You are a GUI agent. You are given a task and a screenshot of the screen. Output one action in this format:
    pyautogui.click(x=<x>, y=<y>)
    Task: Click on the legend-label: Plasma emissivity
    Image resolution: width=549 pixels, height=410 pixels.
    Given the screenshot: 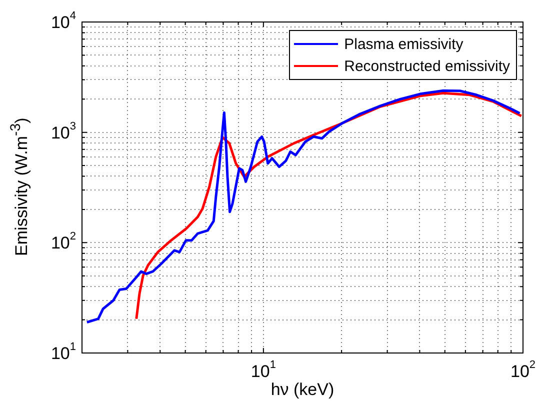 What is the action you would take?
    pyautogui.click(x=404, y=44)
    